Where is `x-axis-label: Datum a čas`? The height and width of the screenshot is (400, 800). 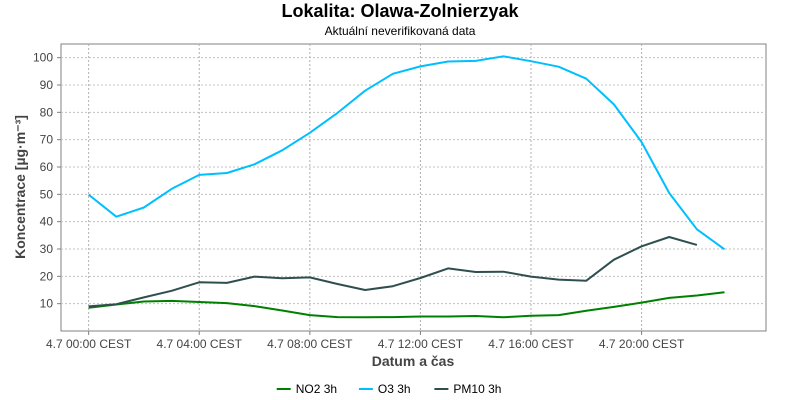
x-axis-label: Datum a čas is located at coordinates (413, 361).